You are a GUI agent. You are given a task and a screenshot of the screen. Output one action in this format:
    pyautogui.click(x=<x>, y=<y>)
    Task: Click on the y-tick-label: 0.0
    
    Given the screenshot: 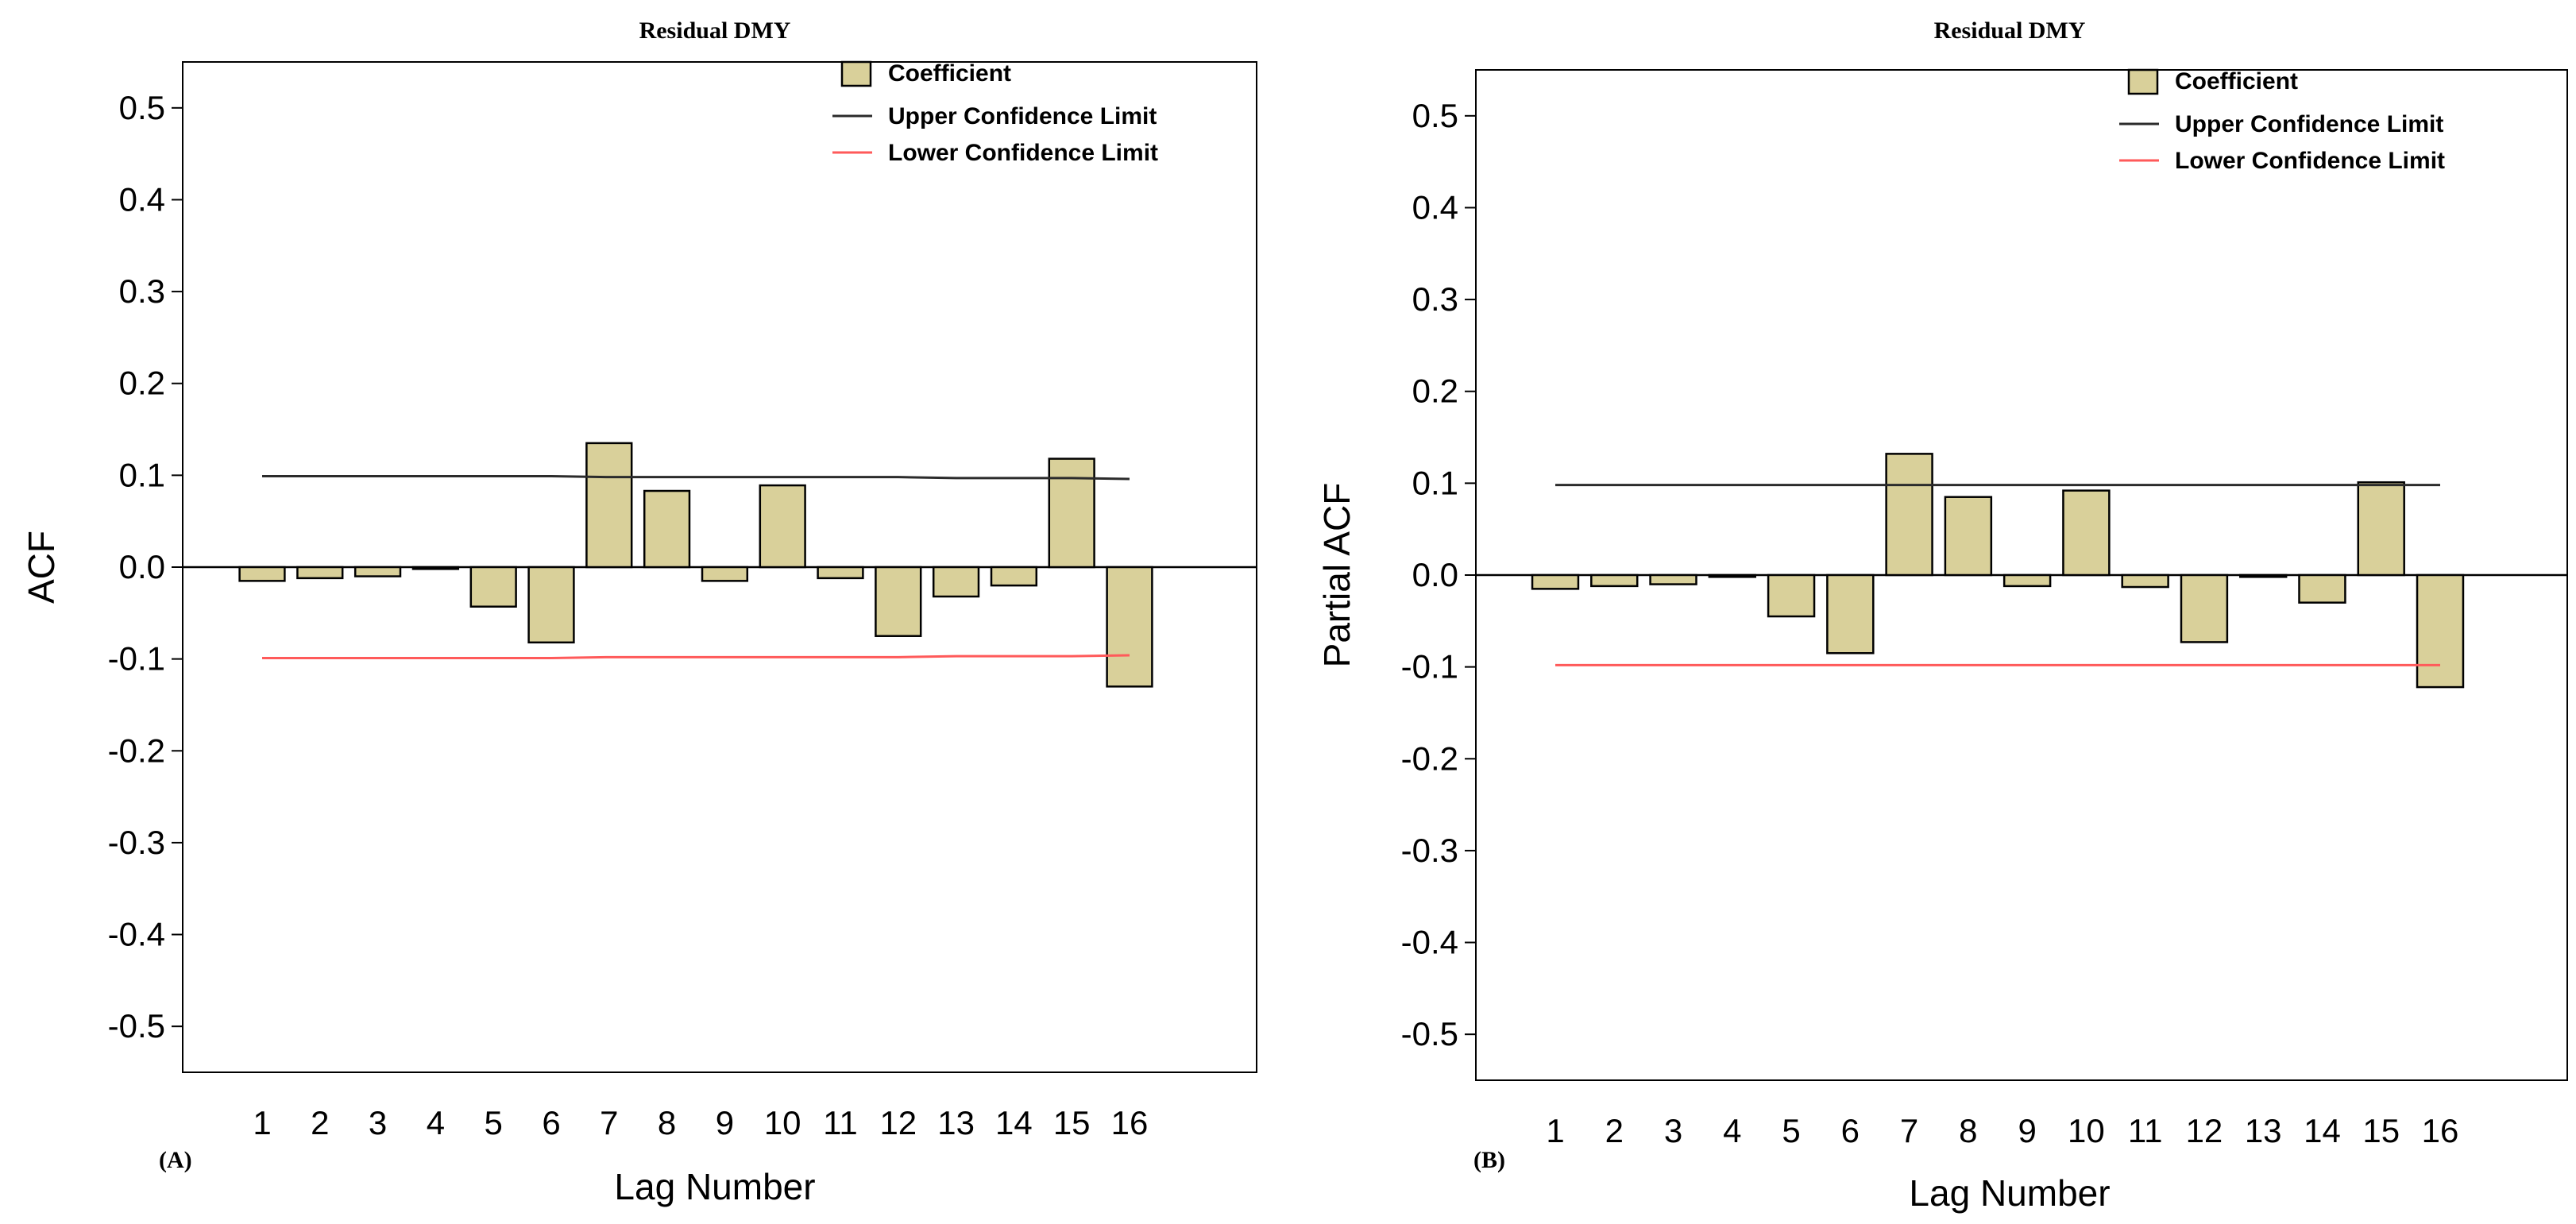 What is the action you would take?
    pyautogui.click(x=1435, y=574)
    